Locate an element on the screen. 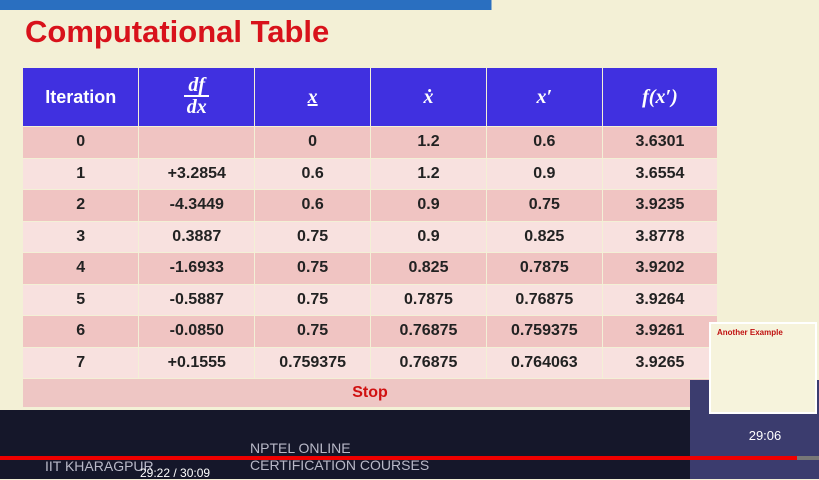 The width and height of the screenshot is (819, 480). table-row: 5 -0.5887 0.75 0.7875 0.76875 3.9264 is located at coordinates (370, 299).